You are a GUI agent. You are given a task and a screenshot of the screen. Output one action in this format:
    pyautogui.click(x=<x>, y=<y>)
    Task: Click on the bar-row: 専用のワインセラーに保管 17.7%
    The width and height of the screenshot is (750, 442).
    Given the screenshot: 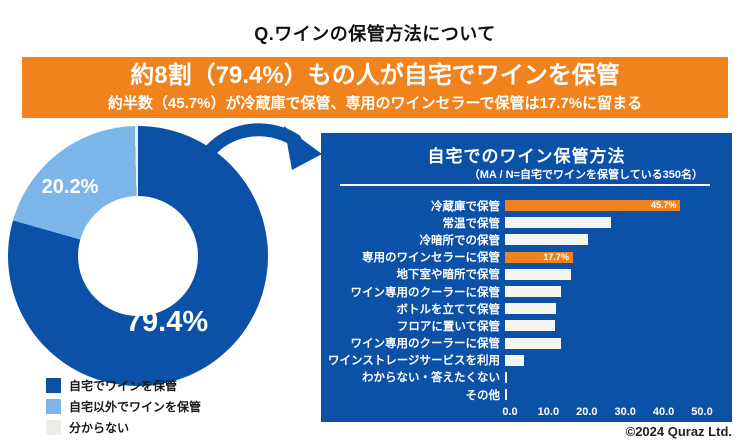 What is the action you would take?
    pyautogui.click(x=526, y=257)
    